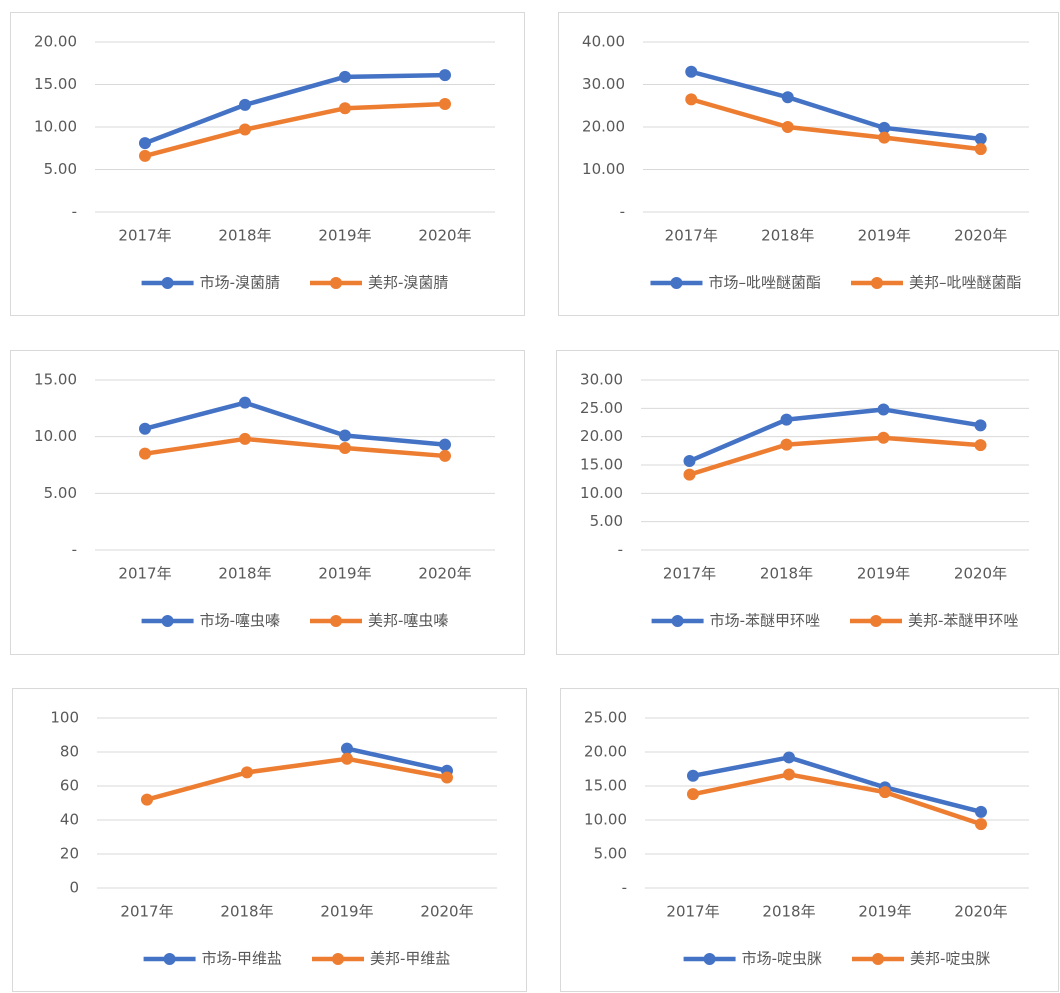 The width and height of the screenshot is (1060, 993). I want to click on y-tick-label: 40, so click(69, 820).